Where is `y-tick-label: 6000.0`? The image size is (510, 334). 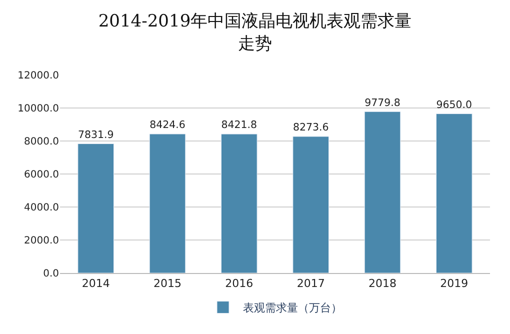 y-tick-label: 6000.0 is located at coordinates (41, 175).